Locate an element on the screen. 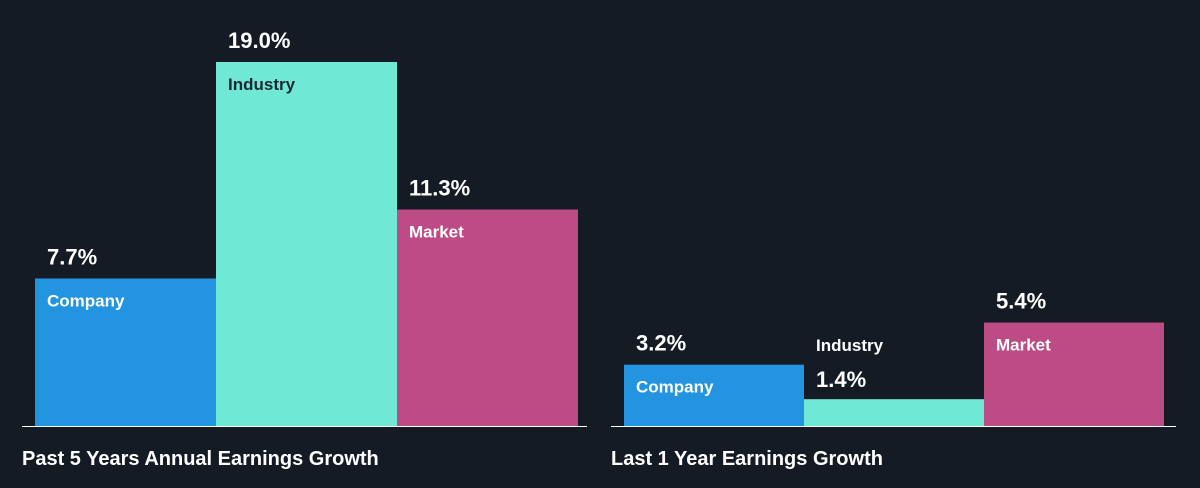 The width and height of the screenshot is (1200, 488). value-label-company: 3.2% is located at coordinates (661, 343).